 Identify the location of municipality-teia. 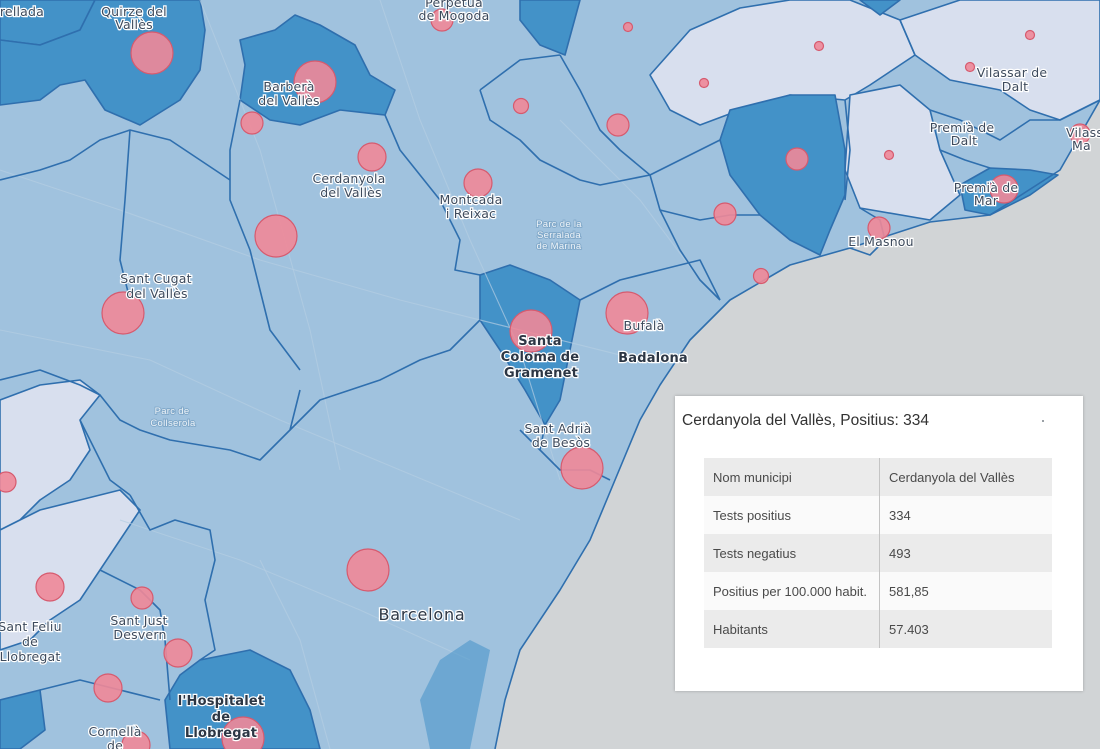
(782, 63).